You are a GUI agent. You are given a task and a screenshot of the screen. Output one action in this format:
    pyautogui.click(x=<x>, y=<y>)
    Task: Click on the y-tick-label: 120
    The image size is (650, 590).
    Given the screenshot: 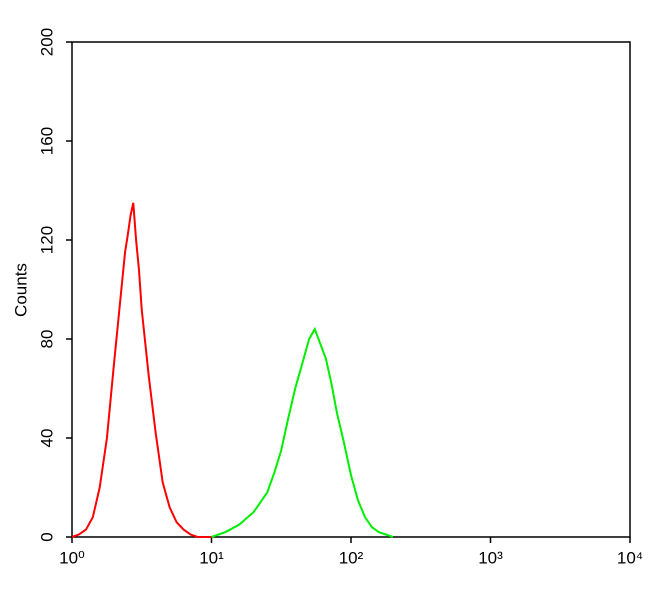 What is the action you would take?
    pyautogui.click(x=46, y=240)
    